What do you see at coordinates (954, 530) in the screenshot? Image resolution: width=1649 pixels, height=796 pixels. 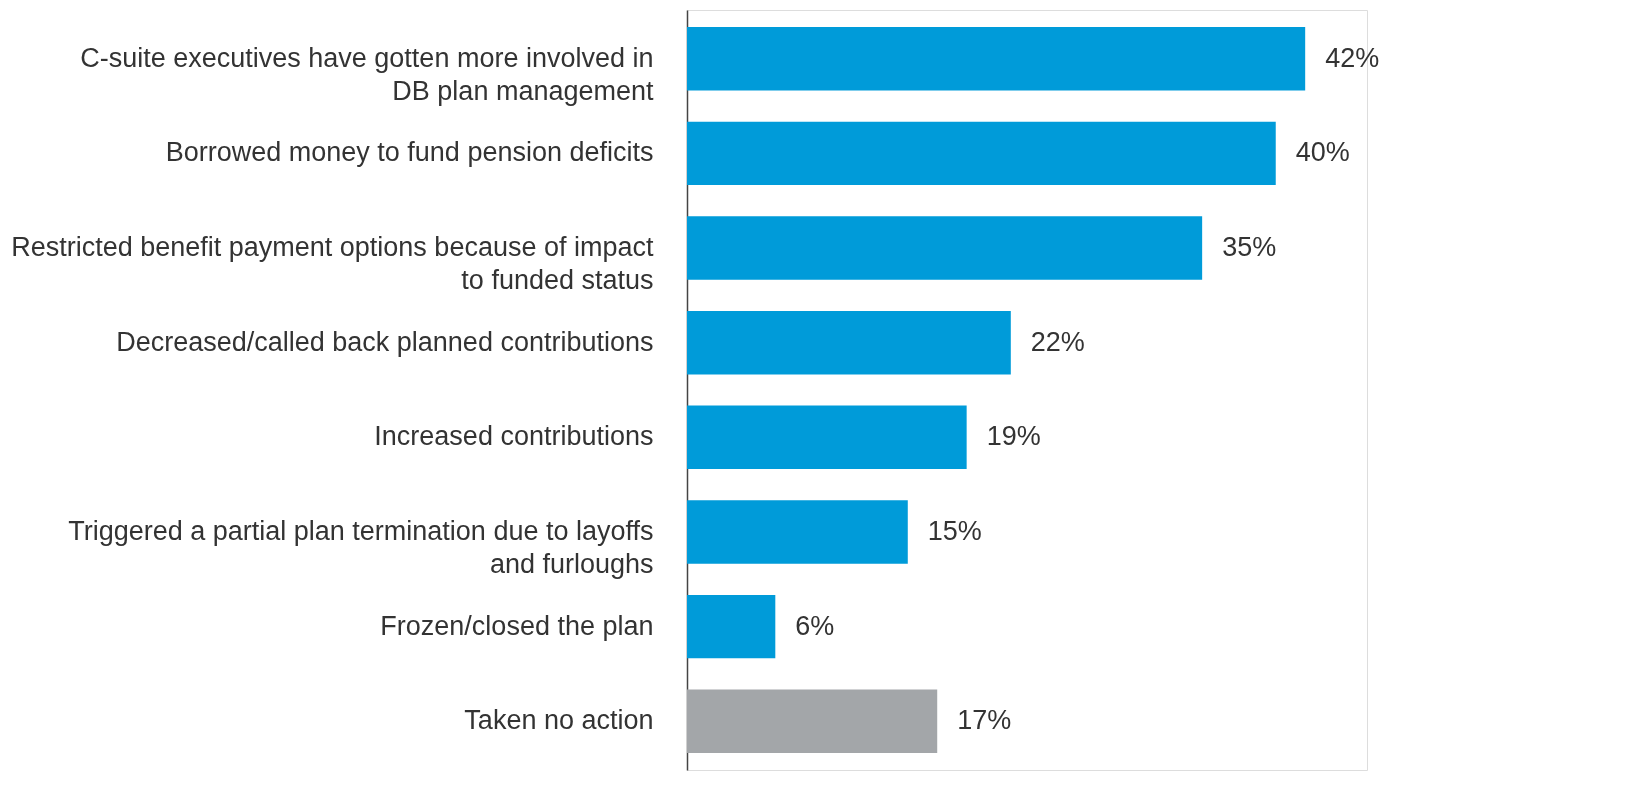 I see `data-label: 15%` at bounding box center [954, 530].